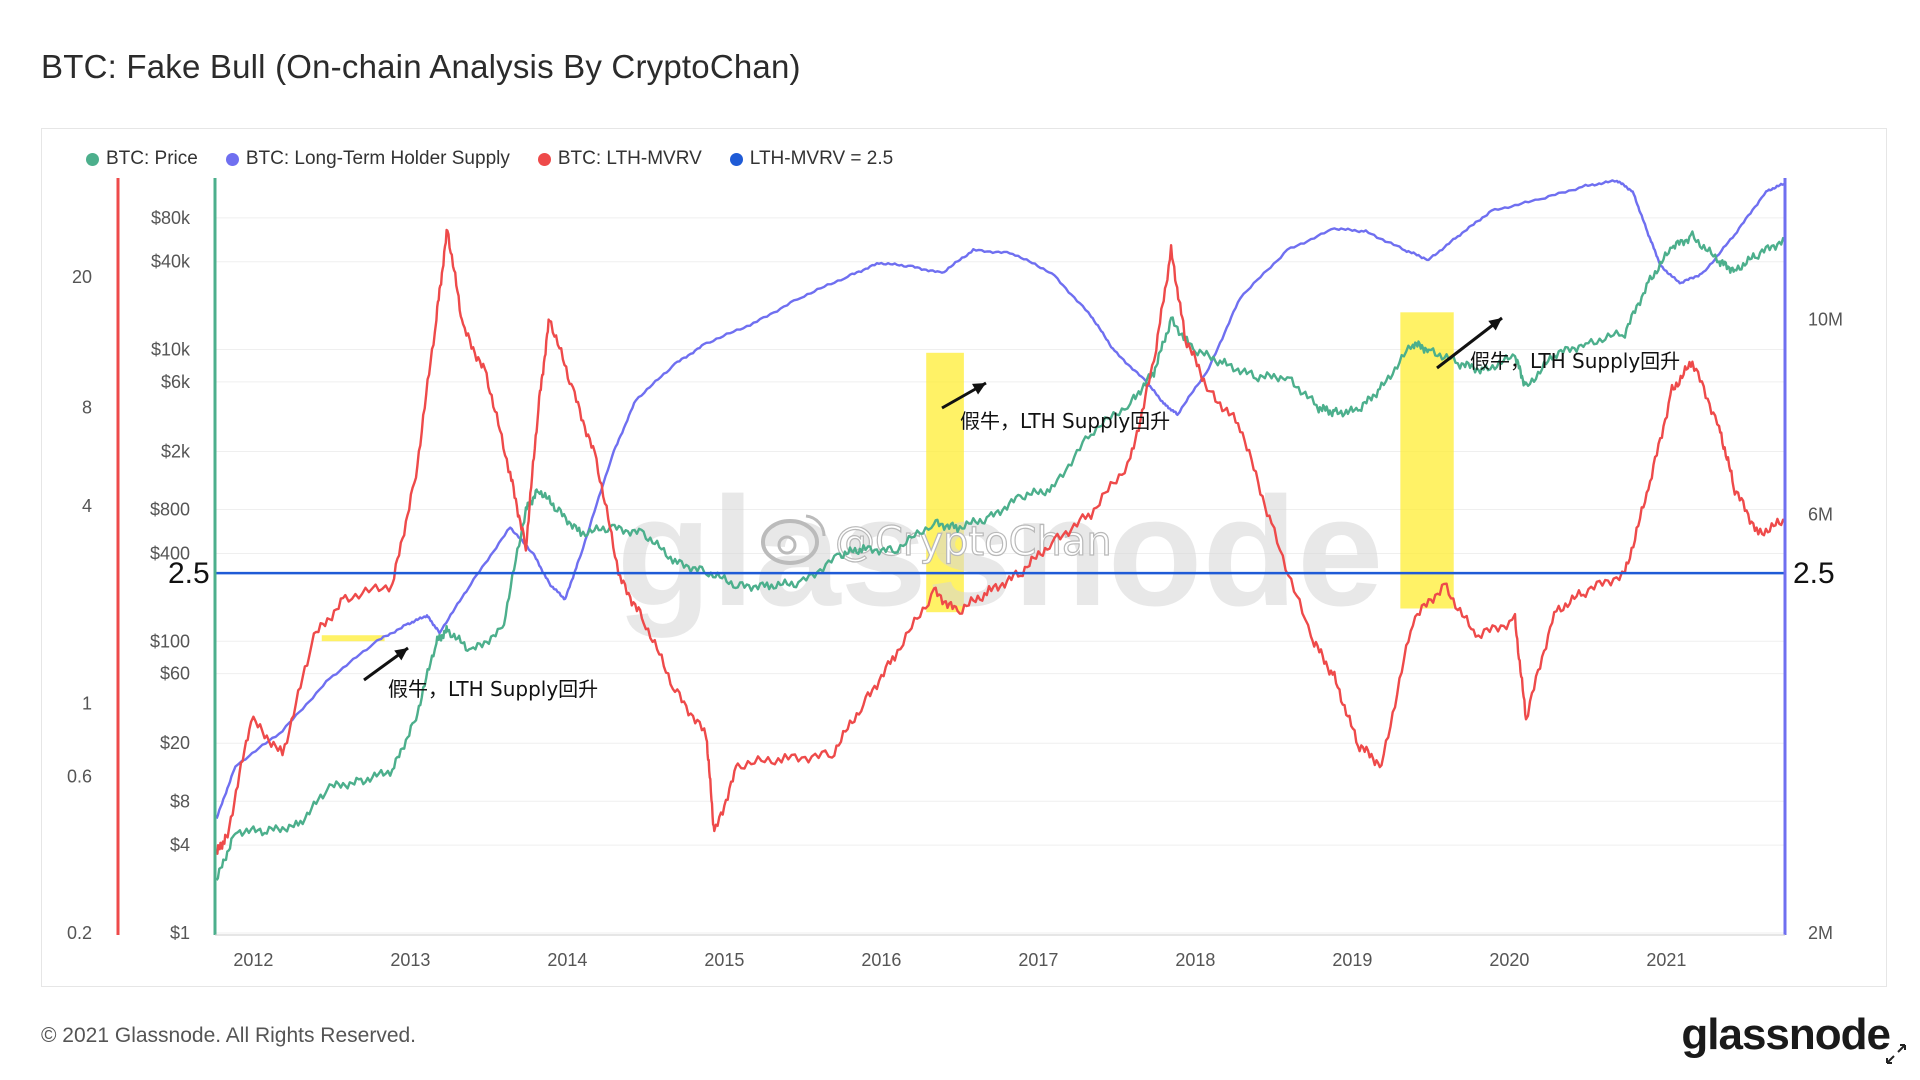  Describe the element at coordinates (152, 158) in the screenshot. I see `legend-label-price: BTC: Price` at that location.